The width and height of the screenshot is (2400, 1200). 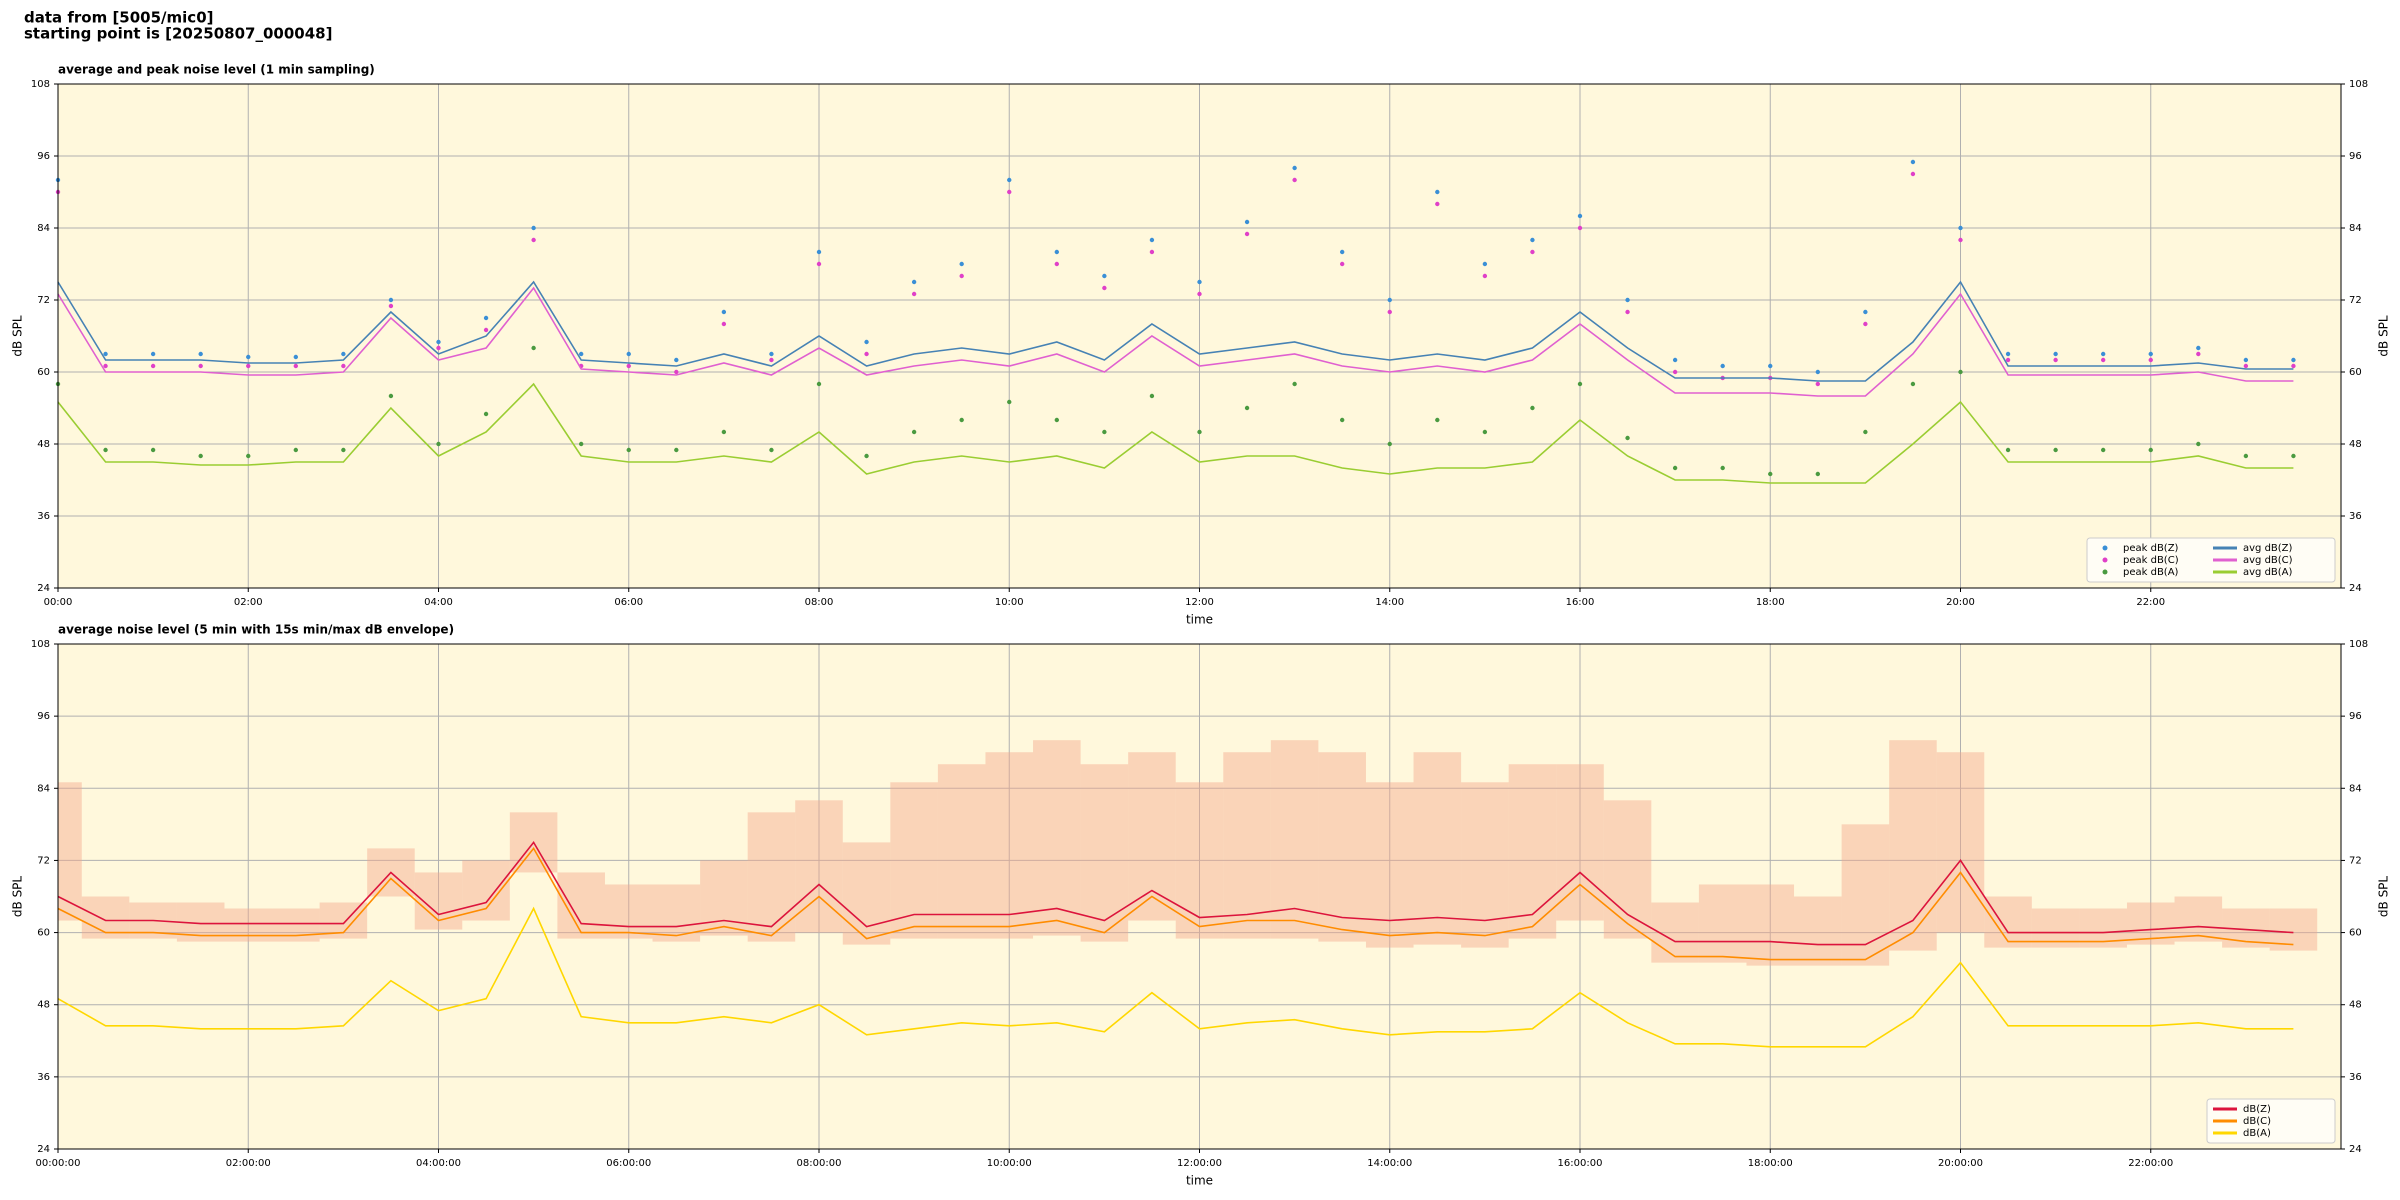 I want to click on x-tick-label: 08:00, so click(x=819, y=602).